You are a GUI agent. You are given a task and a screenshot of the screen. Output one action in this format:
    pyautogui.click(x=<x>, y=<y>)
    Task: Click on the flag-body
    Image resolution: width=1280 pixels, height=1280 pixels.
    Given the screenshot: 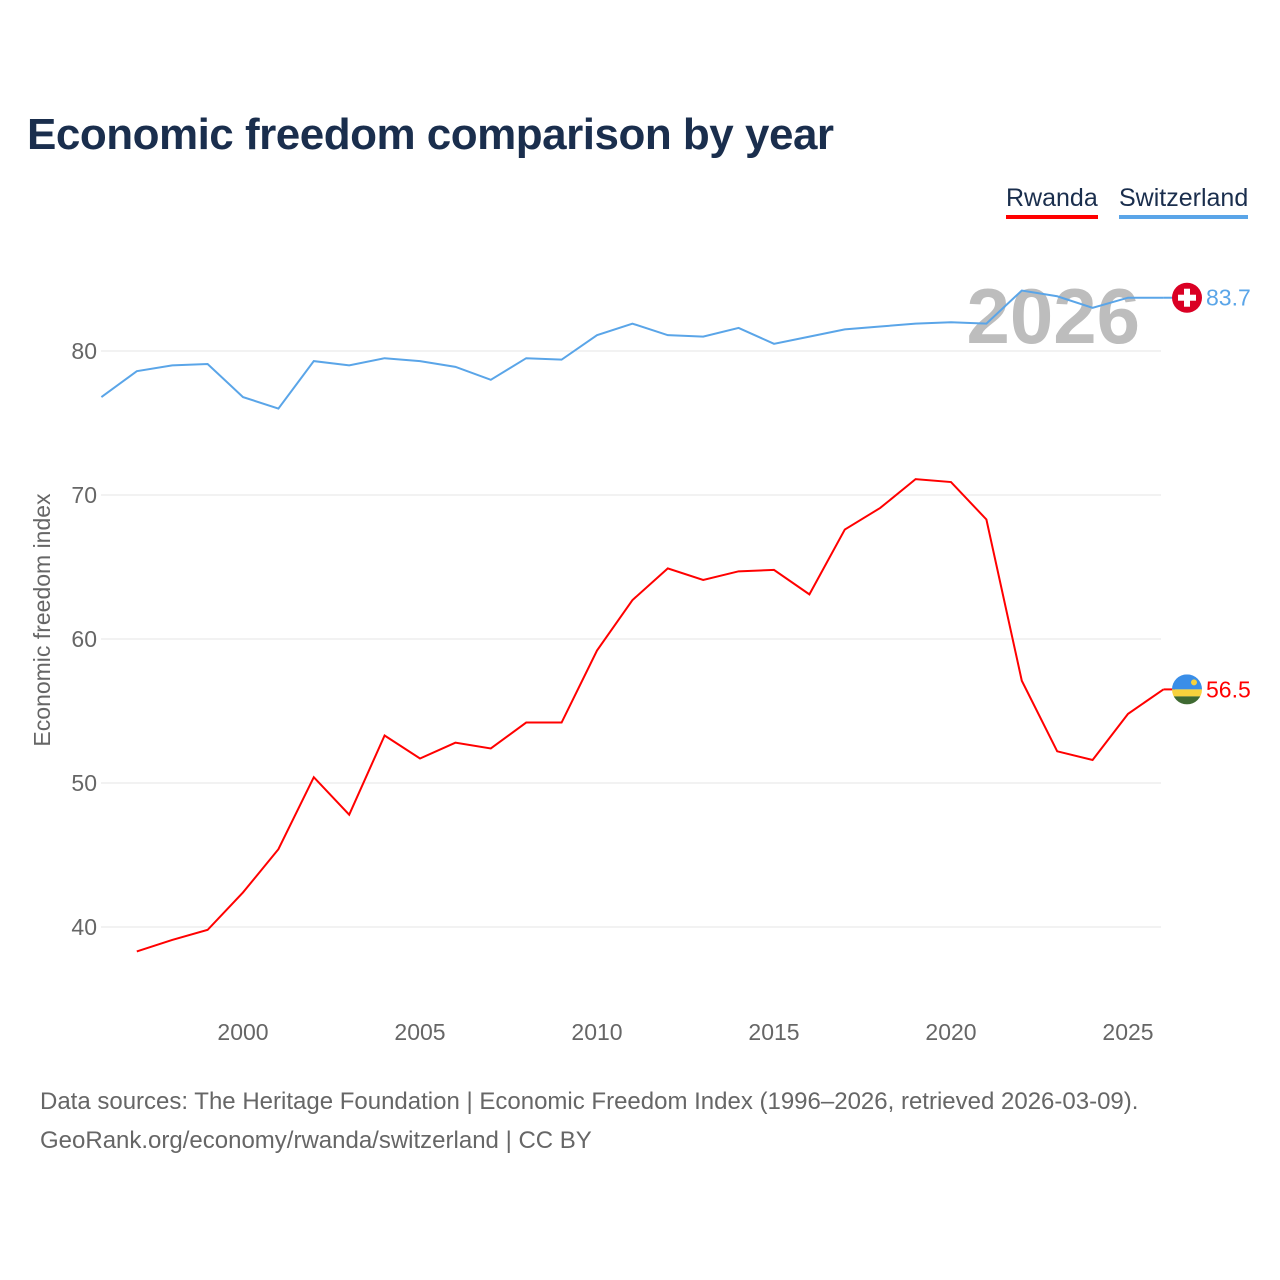 What is the action you would take?
    pyautogui.click(x=1187, y=689)
    